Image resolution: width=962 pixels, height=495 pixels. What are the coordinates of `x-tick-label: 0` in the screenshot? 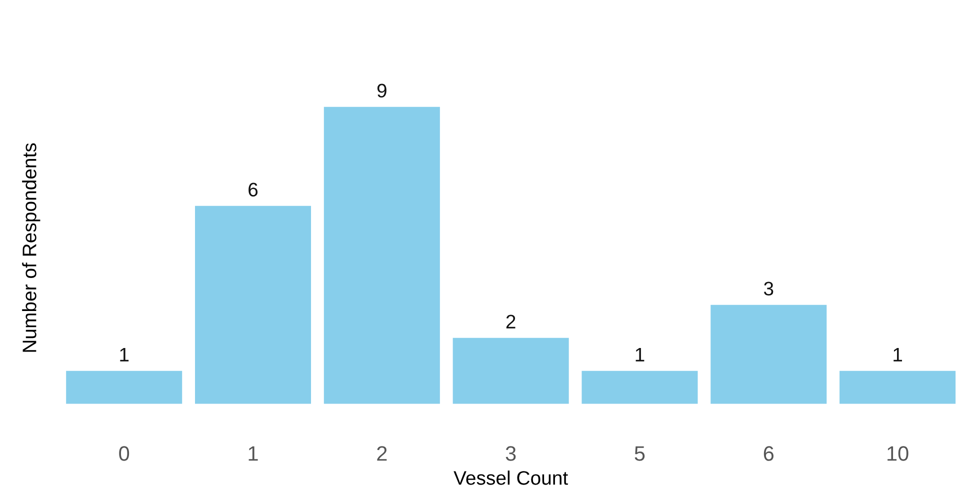 It's located at (124, 453).